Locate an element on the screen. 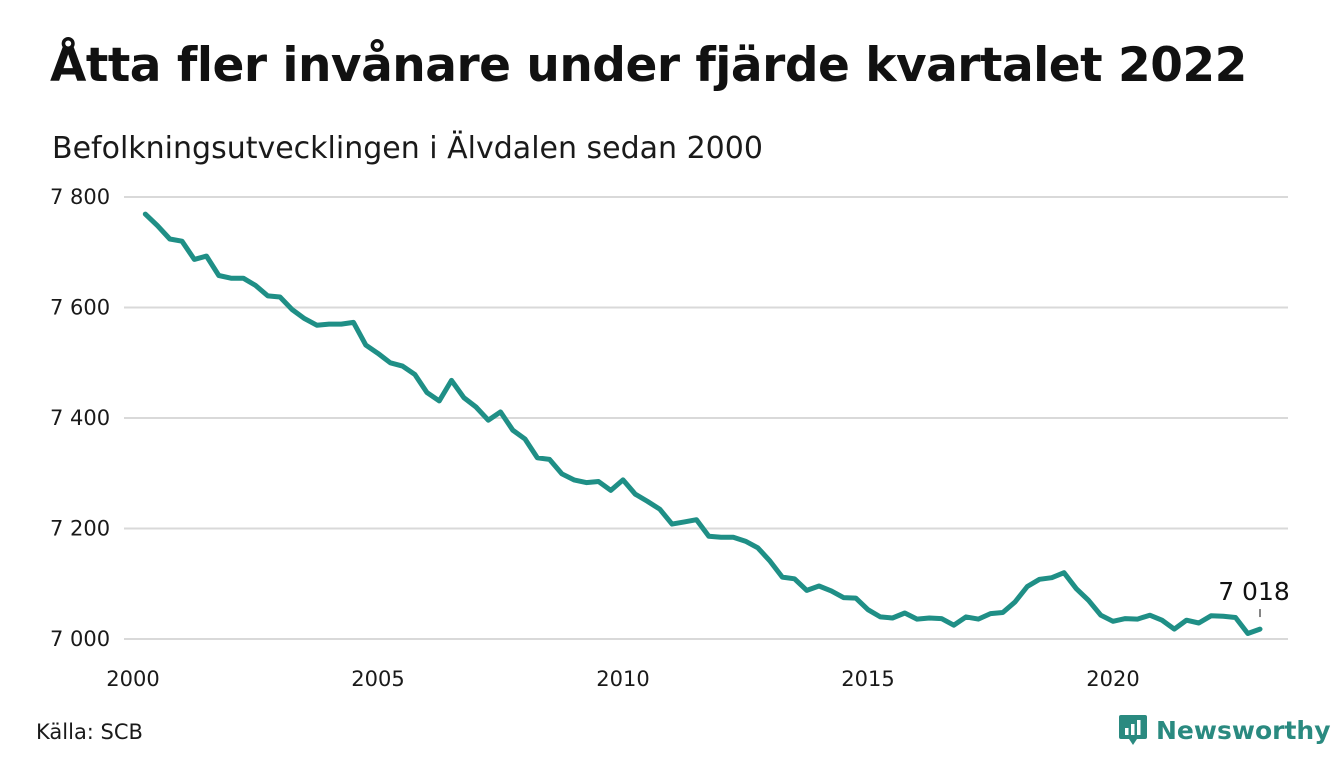  y-tick-label: 7 400 is located at coordinates (80, 418).